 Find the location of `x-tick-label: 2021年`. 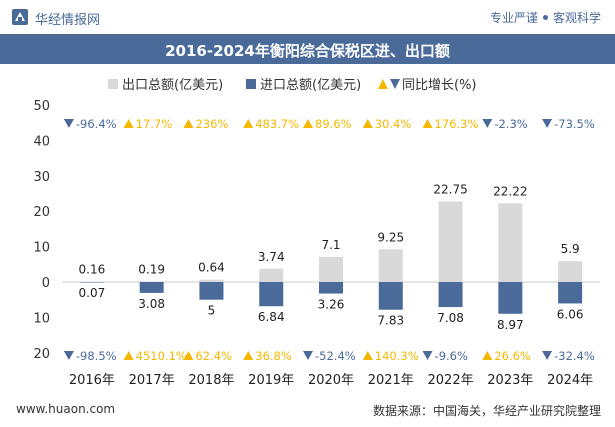

x-tick-label: 2021年 is located at coordinates (391, 380).